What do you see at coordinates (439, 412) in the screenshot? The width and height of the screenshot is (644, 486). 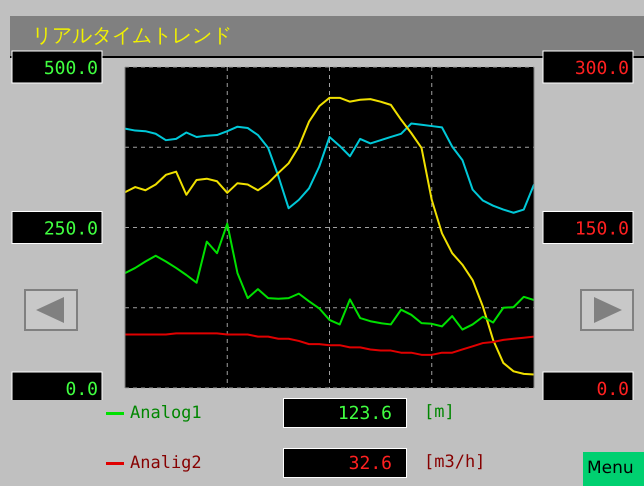 I see `text: [m]` at bounding box center [439, 412].